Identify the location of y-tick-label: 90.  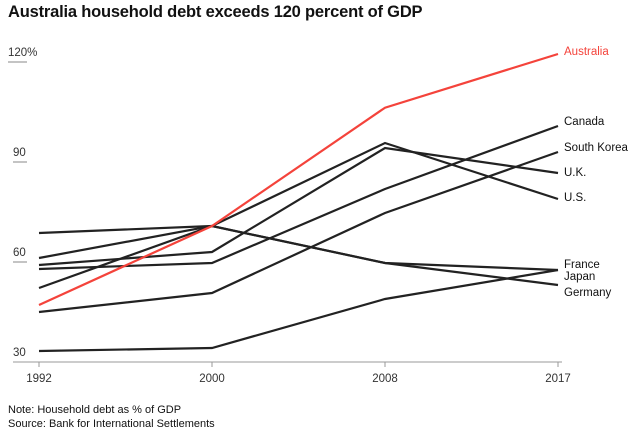
(19, 153).